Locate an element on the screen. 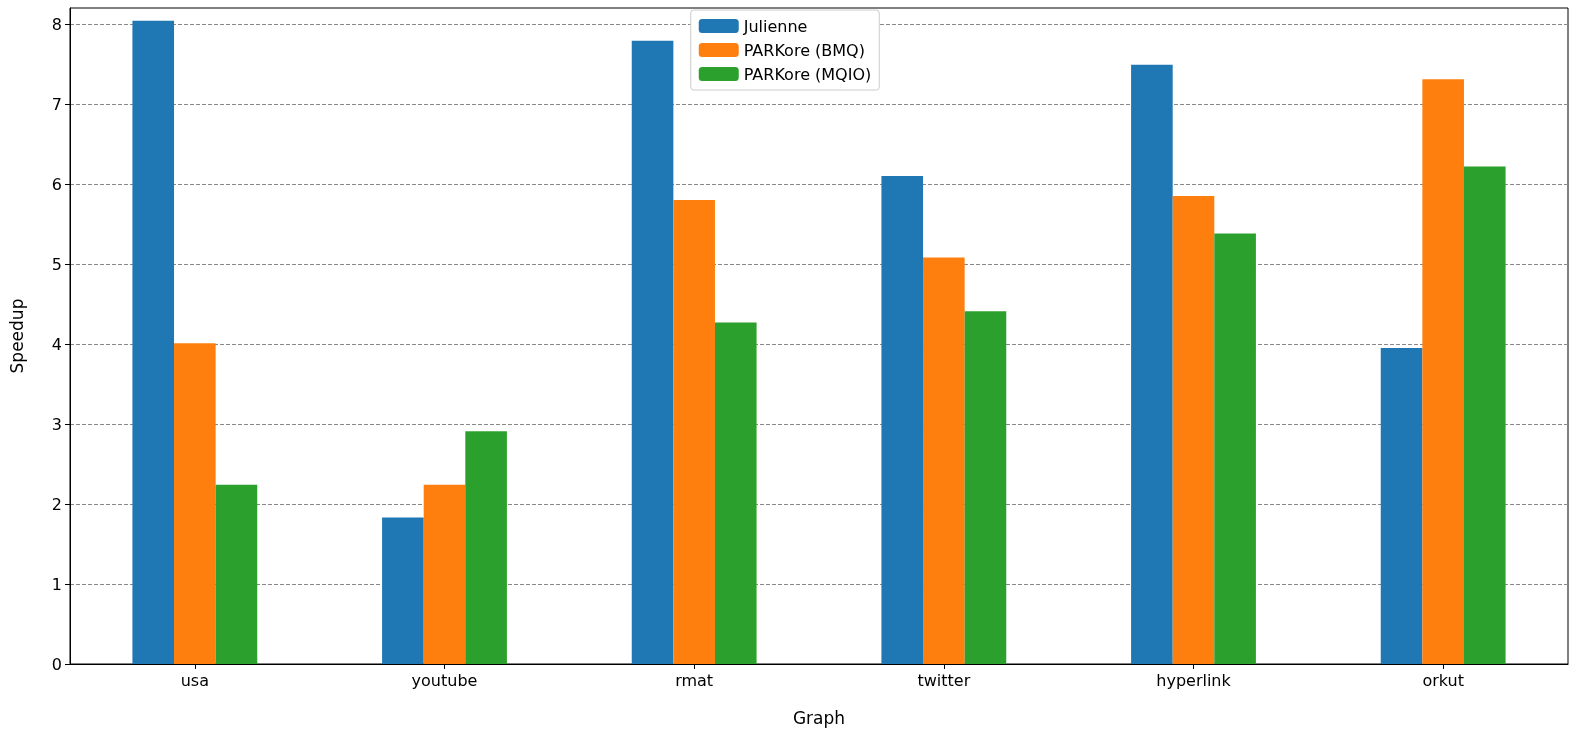 The height and width of the screenshot is (734, 1570). x-tick-label: youtube is located at coordinates (444, 680).